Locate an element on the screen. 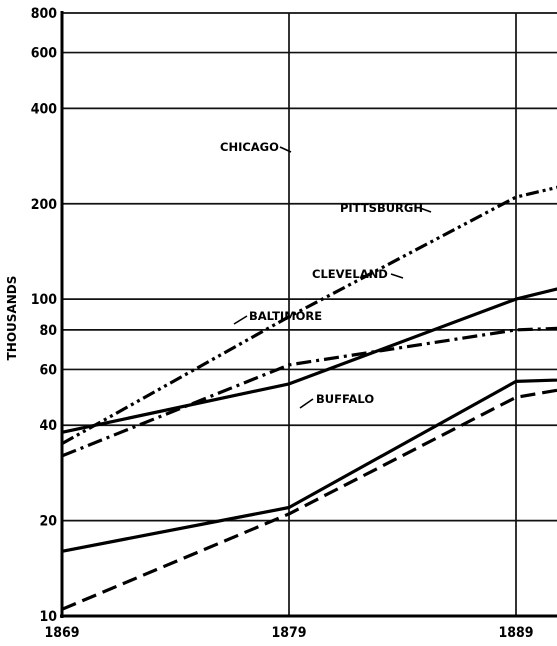  y-tick-label: 600 is located at coordinates (44, 54).